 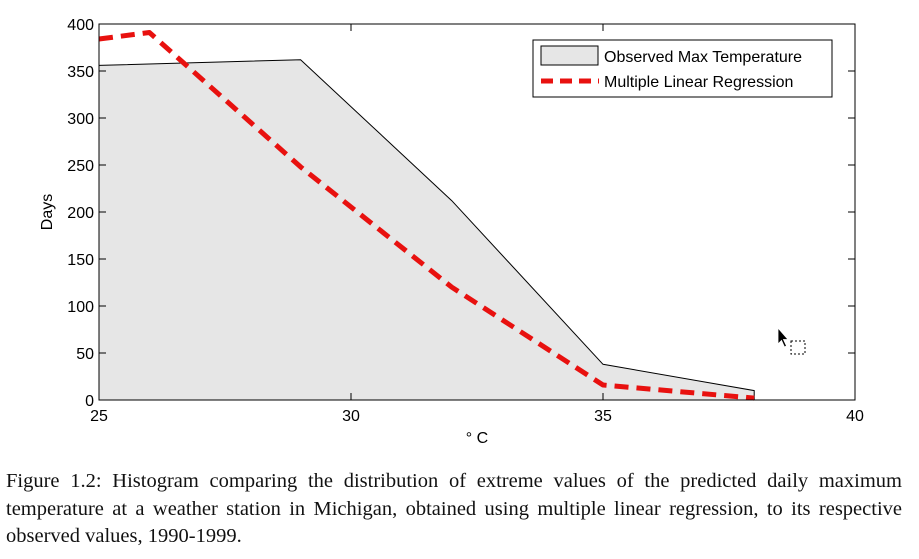 I want to click on legend-swatch-observed, so click(x=569, y=55).